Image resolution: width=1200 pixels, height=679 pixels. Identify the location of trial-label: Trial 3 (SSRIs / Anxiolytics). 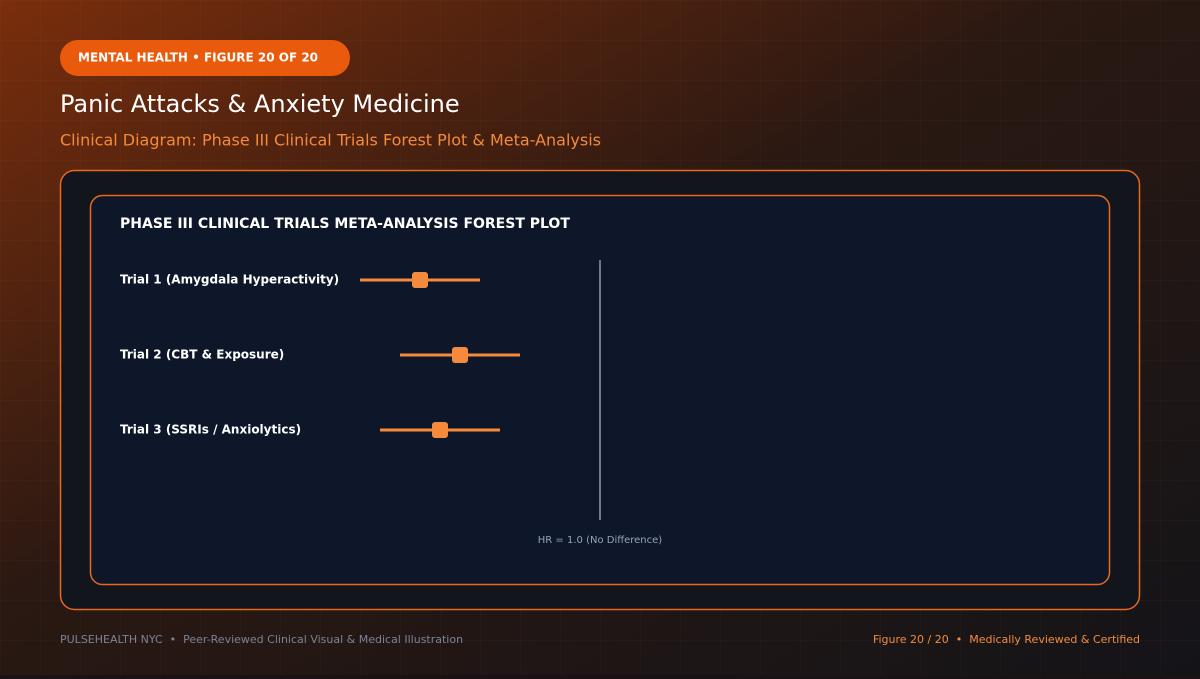
(210, 430).